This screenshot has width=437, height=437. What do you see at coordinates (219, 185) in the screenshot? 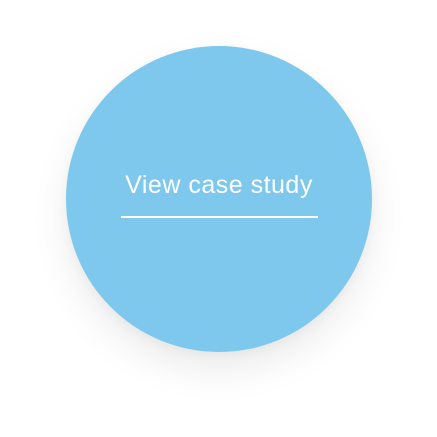
I see `view-case-study-label: View case study` at bounding box center [219, 185].